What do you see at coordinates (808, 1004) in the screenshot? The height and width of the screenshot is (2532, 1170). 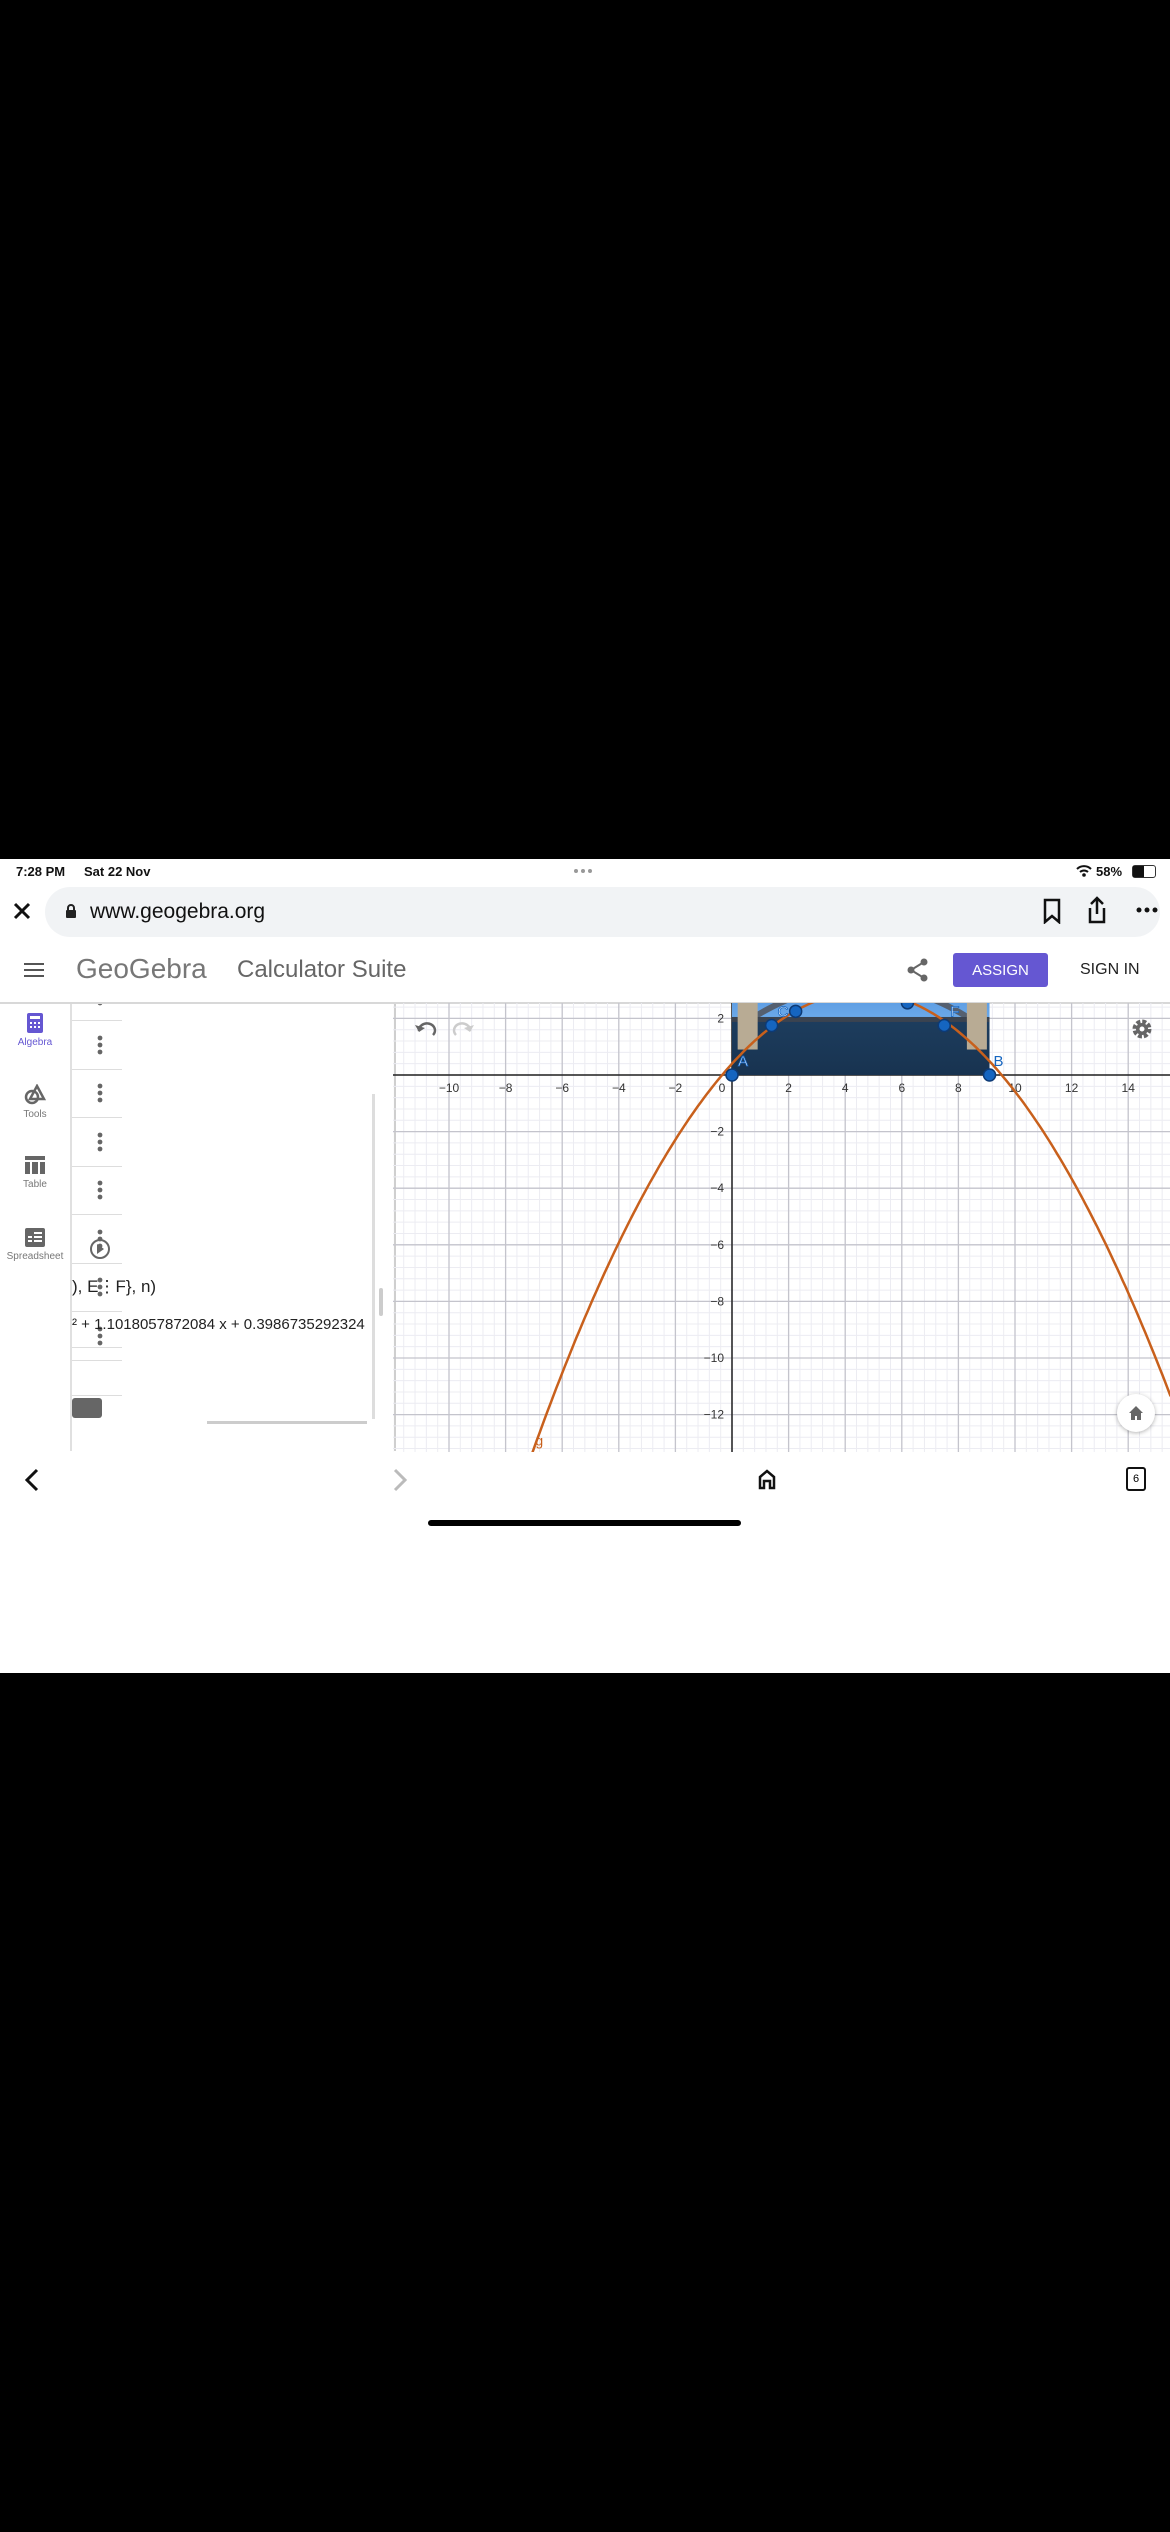 I see `point-label: G` at bounding box center [808, 1004].